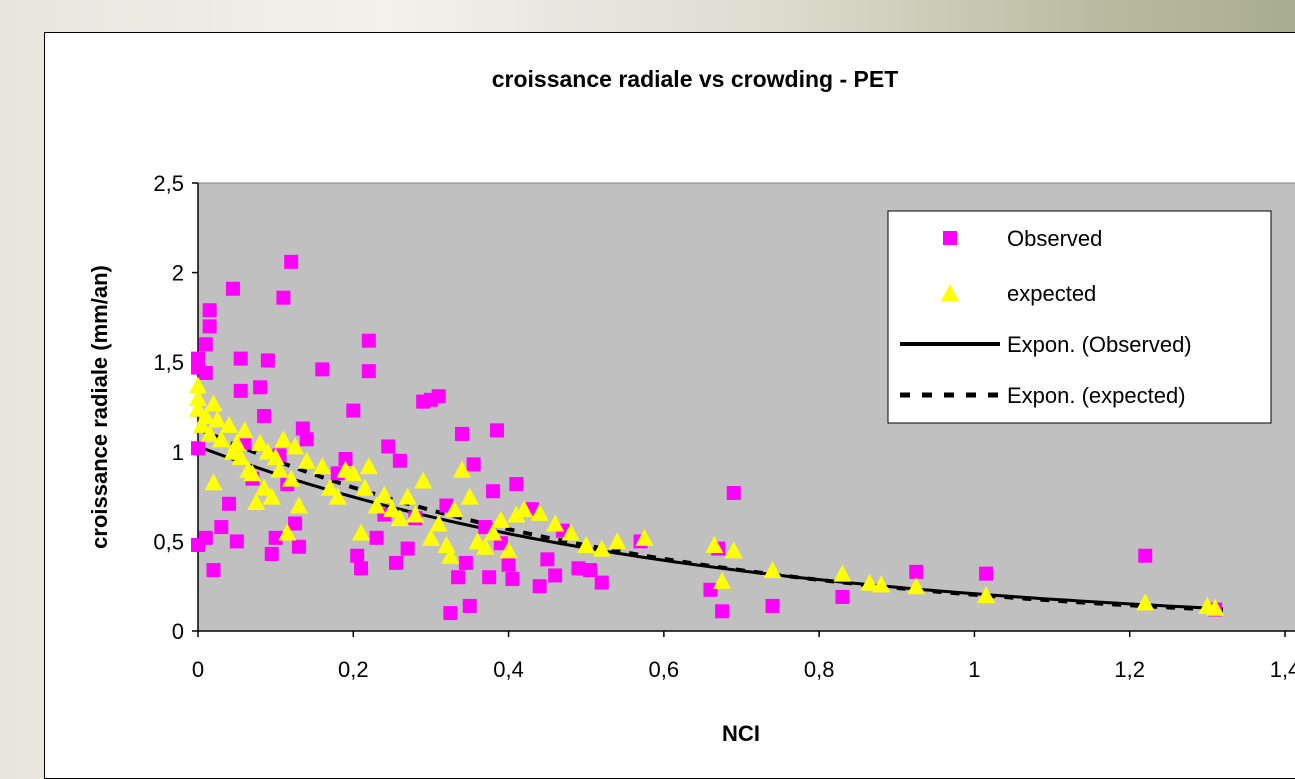 This screenshot has height=779, width=1295. Describe the element at coordinates (1096, 395) in the screenshot. I see `legend-label: Expon. (expected)` at that location.